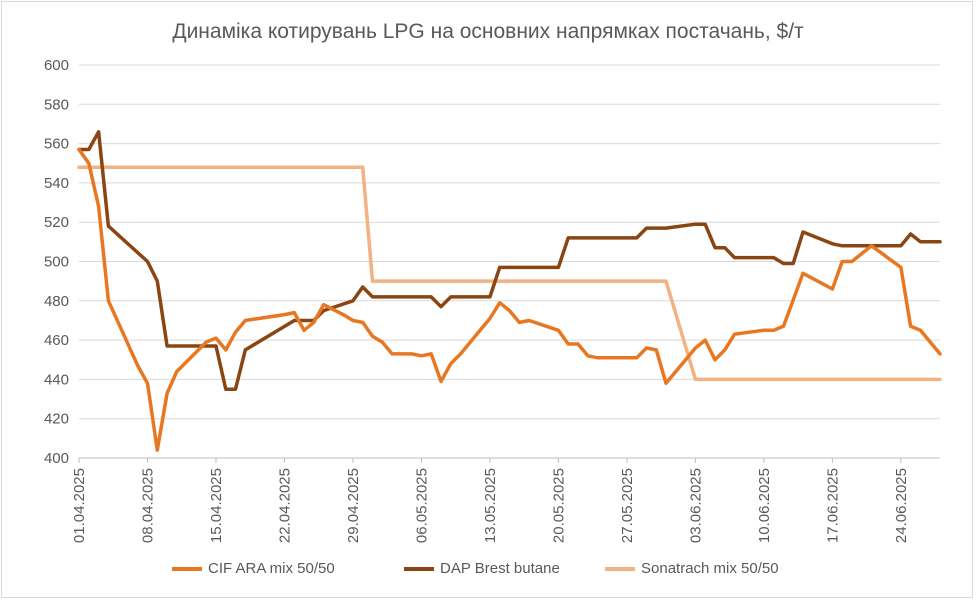 The height and width of the screenshot is (601, 976). What do you see at coordinates (695, 505) in the screenshot?
I see `x-tick-label-9: 03.06.2025` at bounding box center [695, 505].